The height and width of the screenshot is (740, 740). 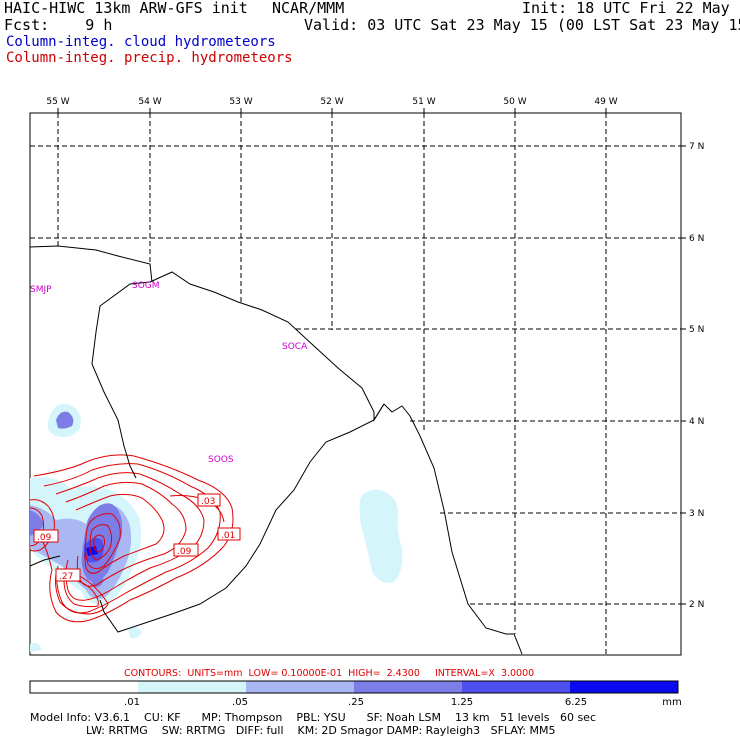 I want to click on model-title: HAIC-HIWC 13km ARW-GFS init, so click(x=126, y=8).